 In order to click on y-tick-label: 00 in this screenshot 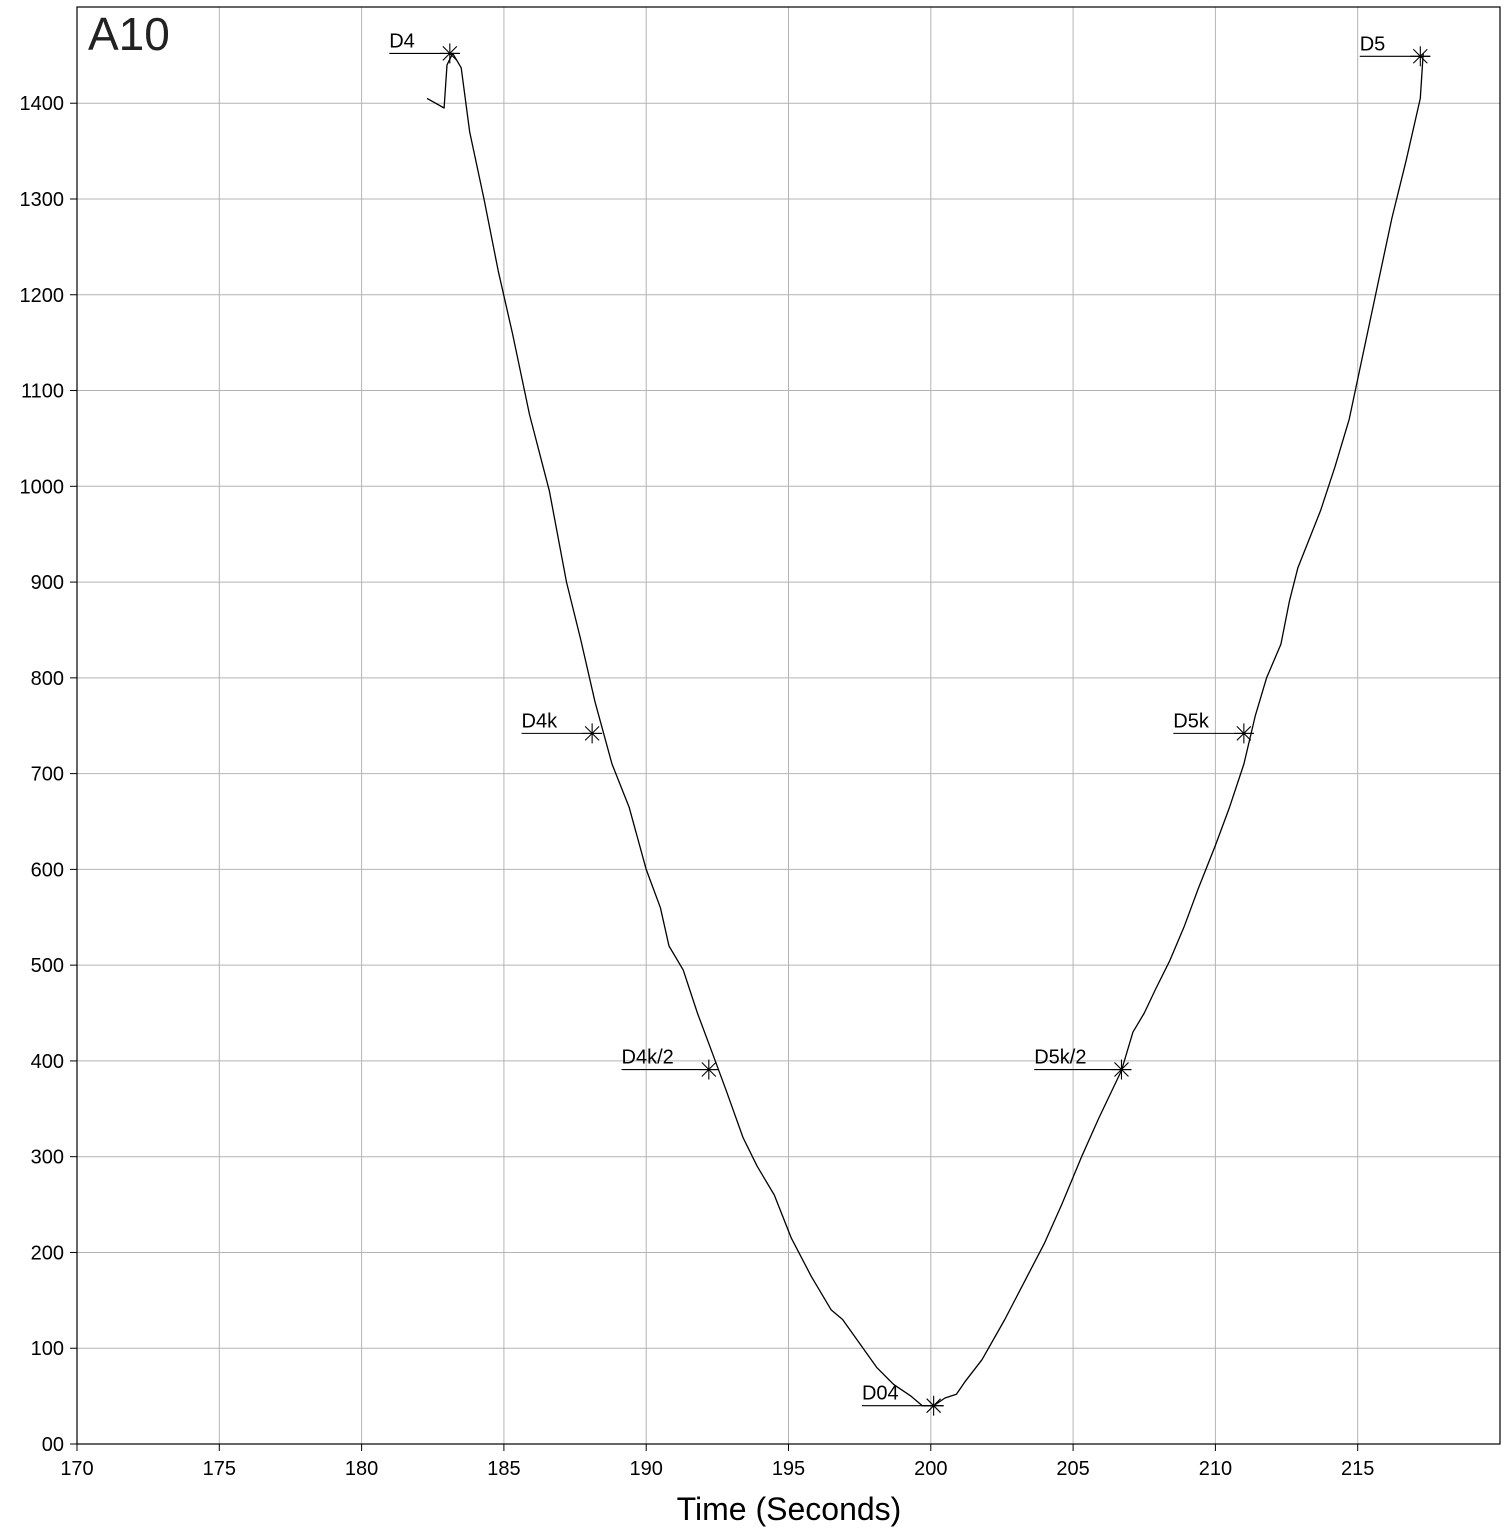, I will do `click(53, 1445)`.